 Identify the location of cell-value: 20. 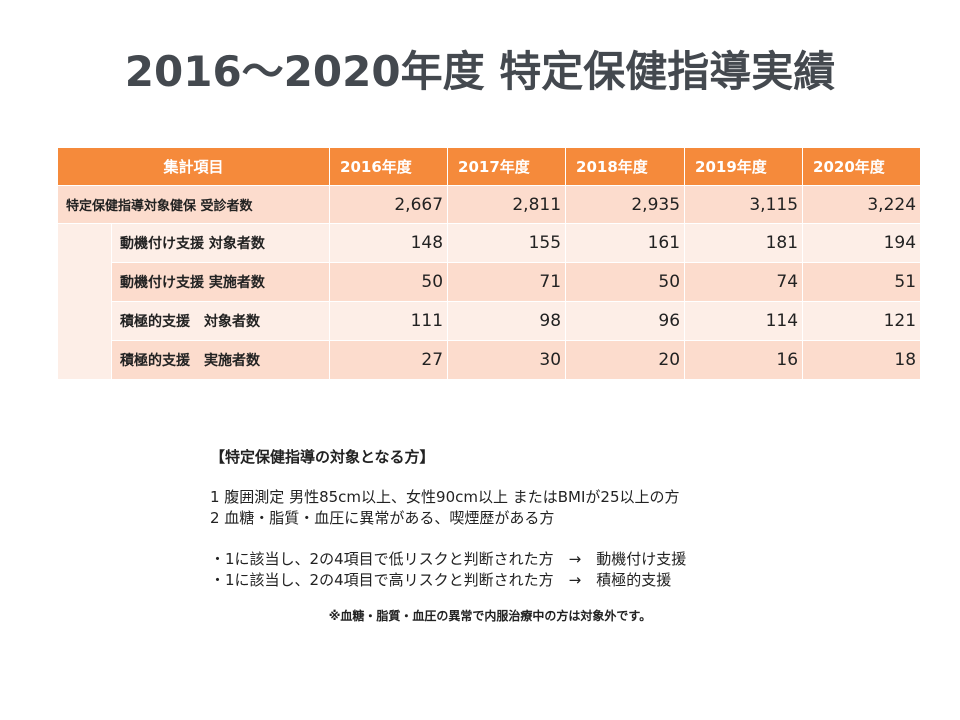
(625, 360).